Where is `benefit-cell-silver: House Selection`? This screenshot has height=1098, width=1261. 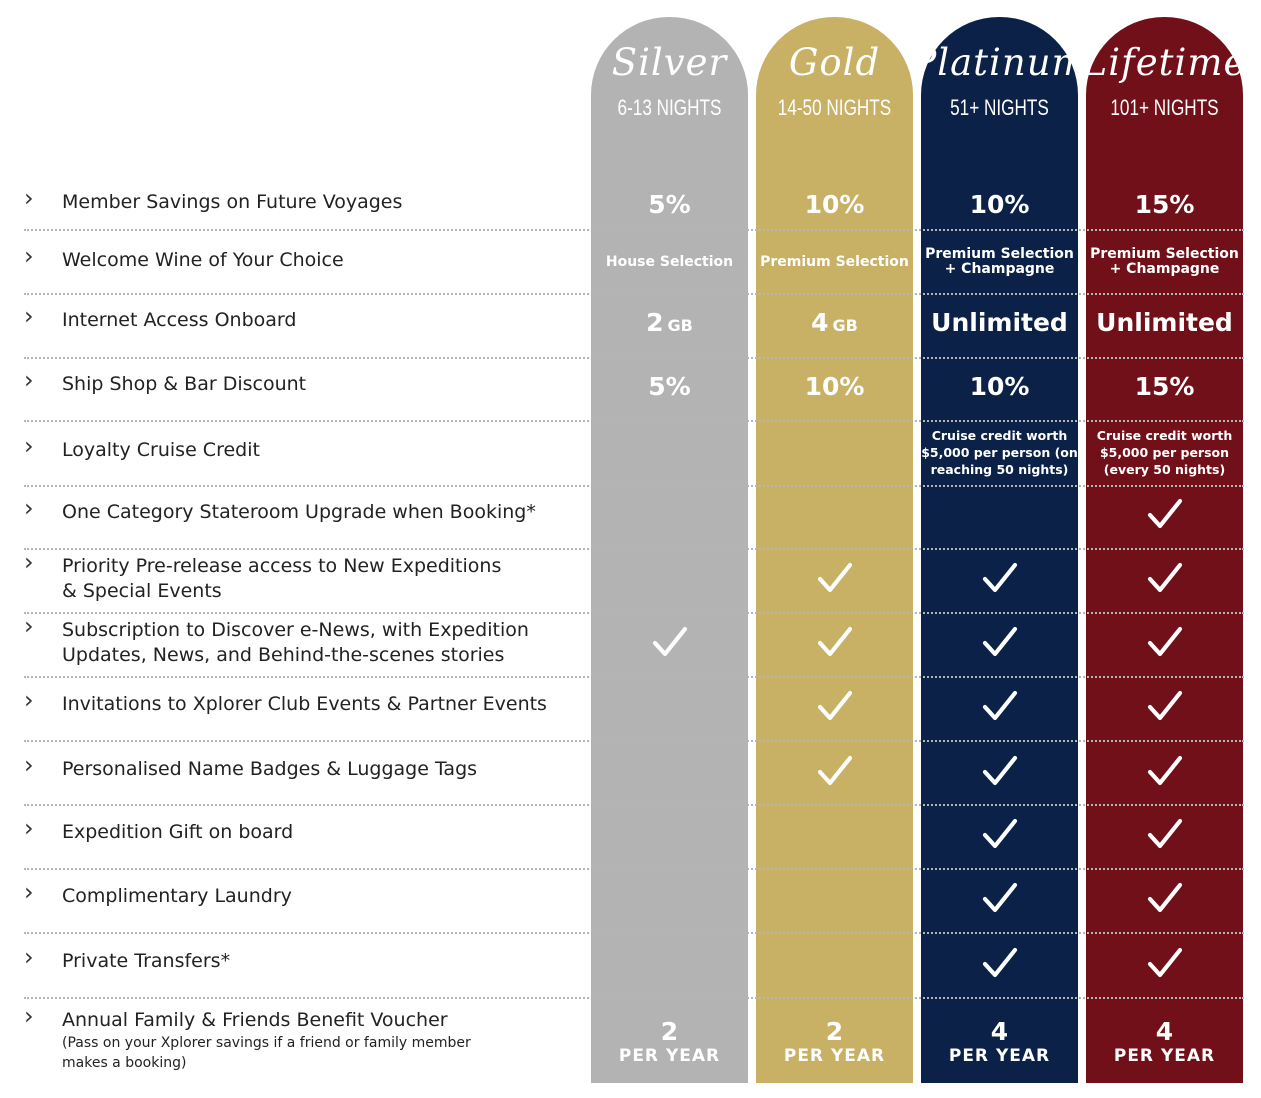 benefit-cell-silver: House Selection is located at coordinates (669, 262).